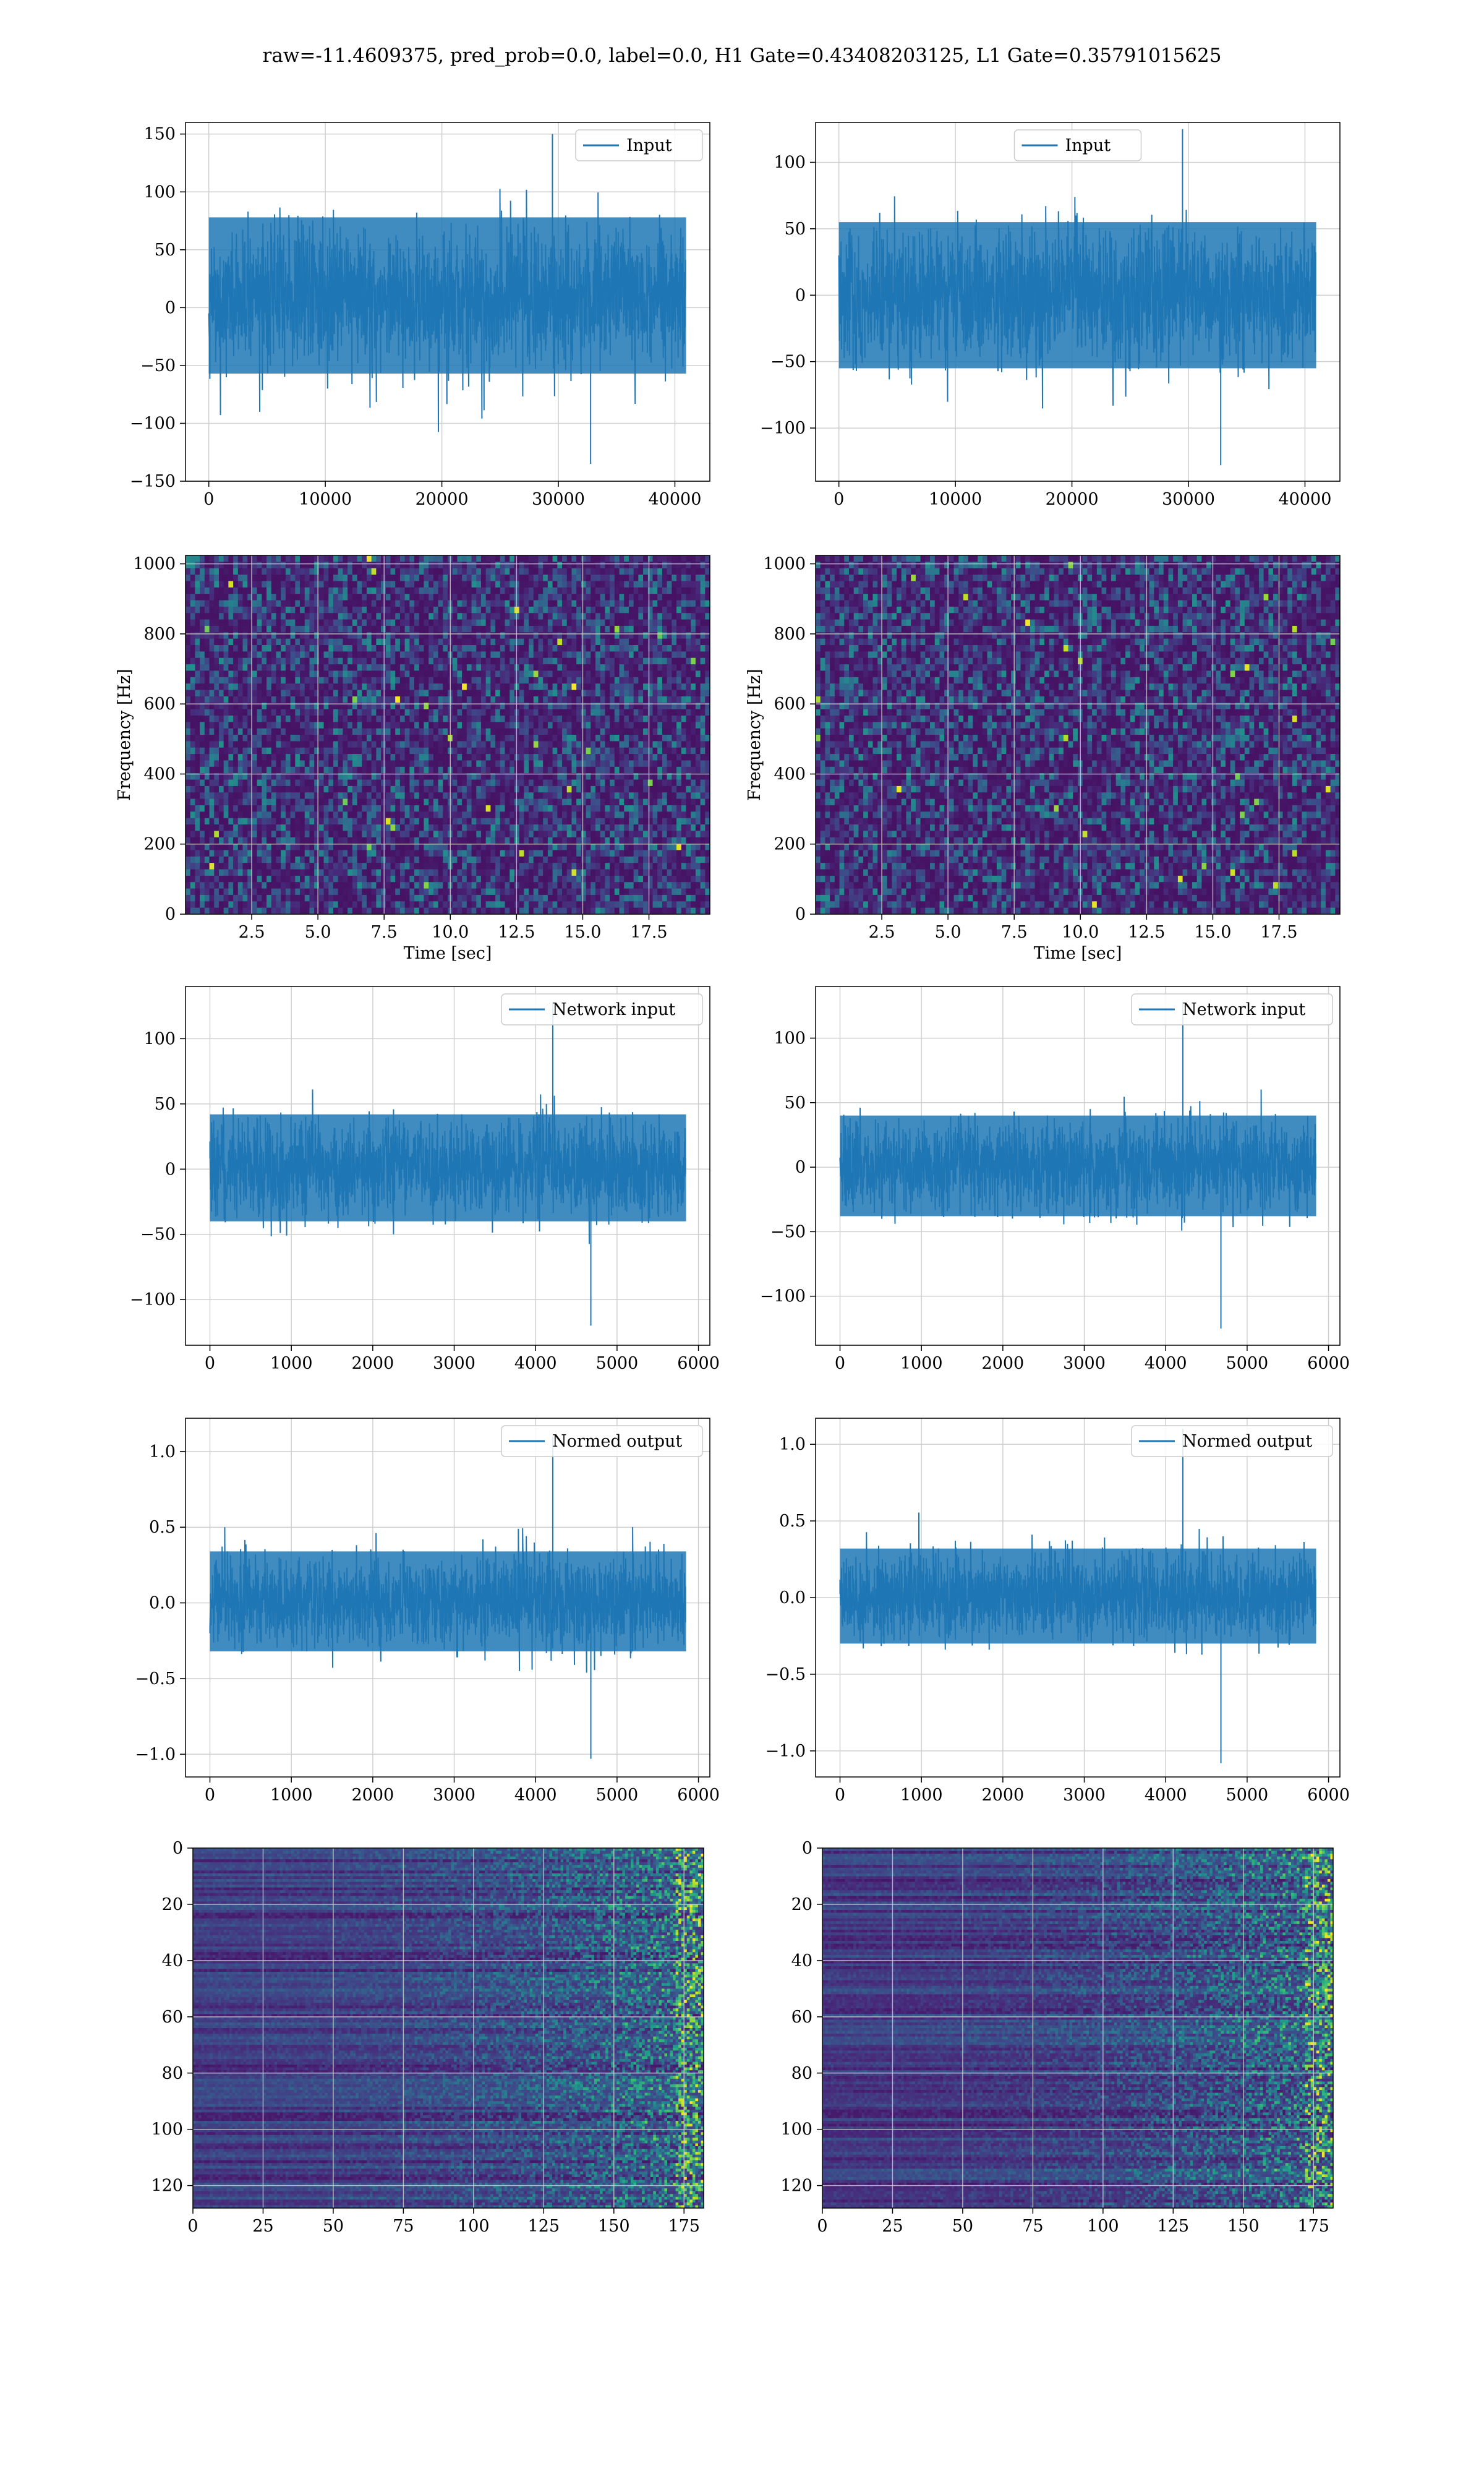 This screenshot has width=1484, height=2474. I want to click on x-tick-label: 10000, so click(325, 499).